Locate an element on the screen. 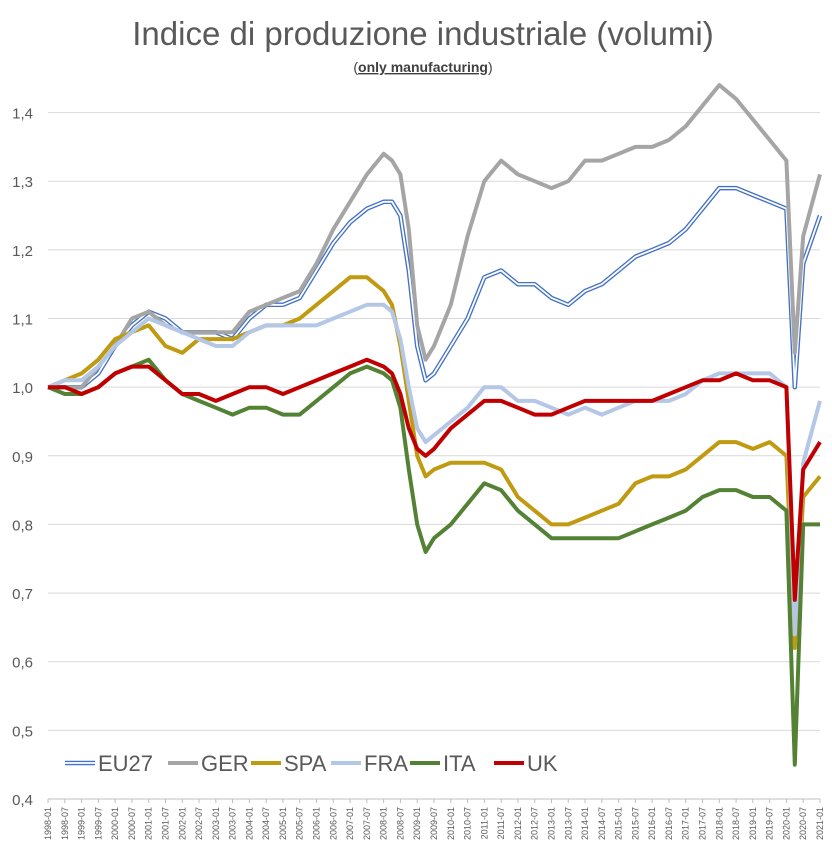 This screenshot has height=863, width=832. x-tick-label: 2011-07 is located at coordinates (501, 823).